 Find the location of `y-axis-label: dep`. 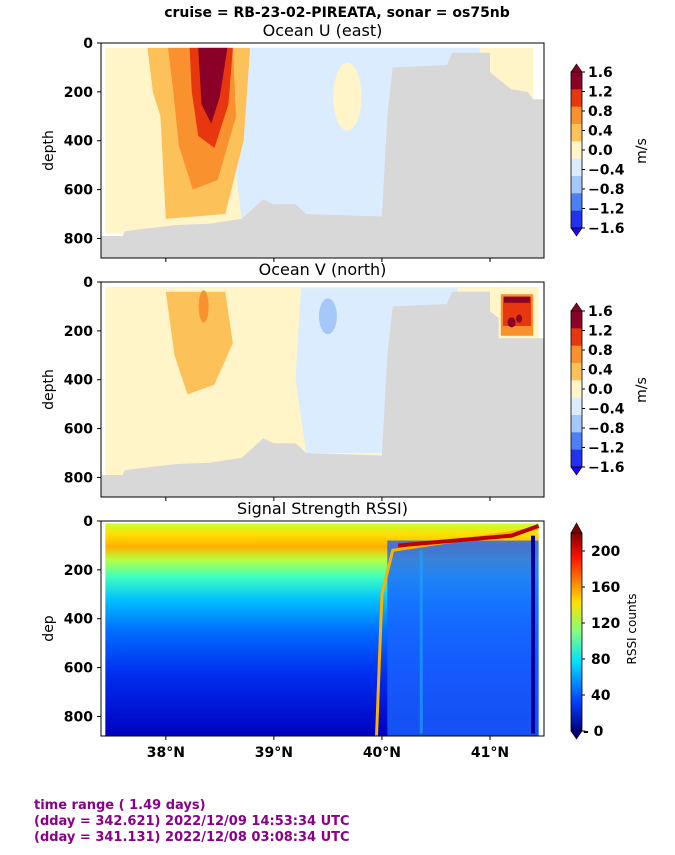

y-axis-label: dep is located at coordinates (49, 628).